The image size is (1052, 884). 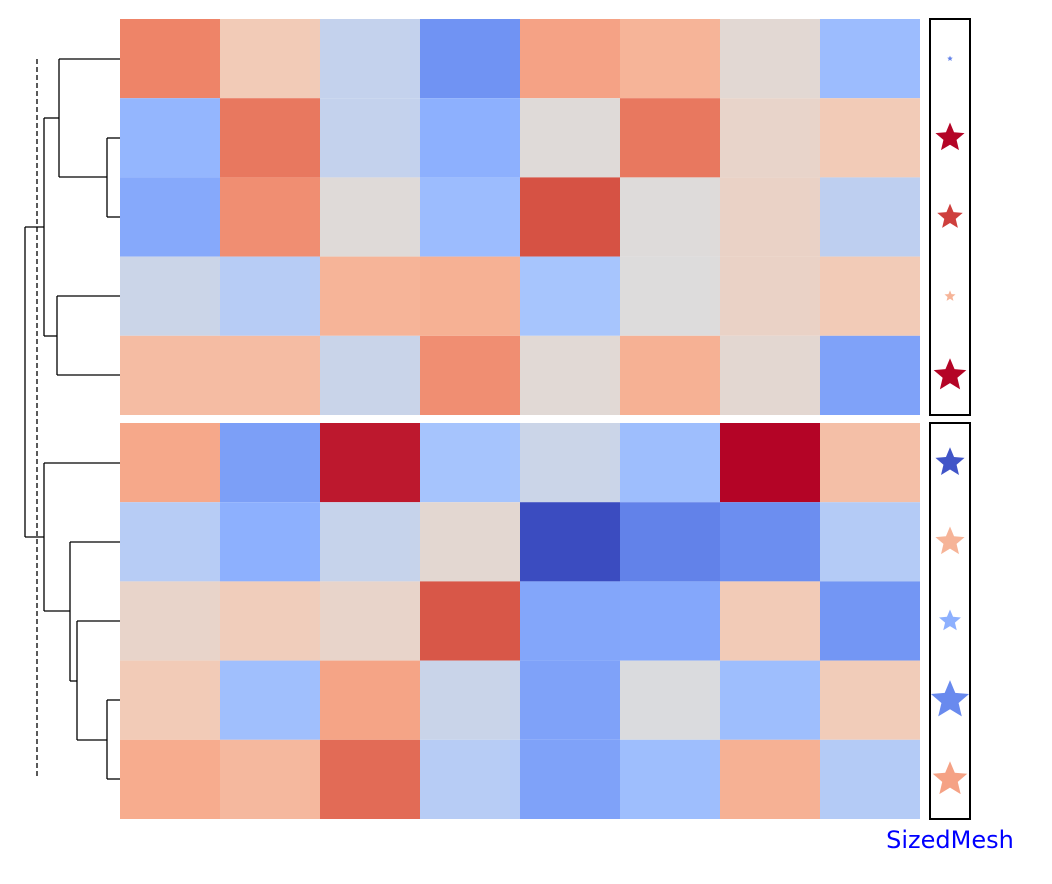 I want to click on mesh-label: SizedMesh, so click(x=950, y=840).